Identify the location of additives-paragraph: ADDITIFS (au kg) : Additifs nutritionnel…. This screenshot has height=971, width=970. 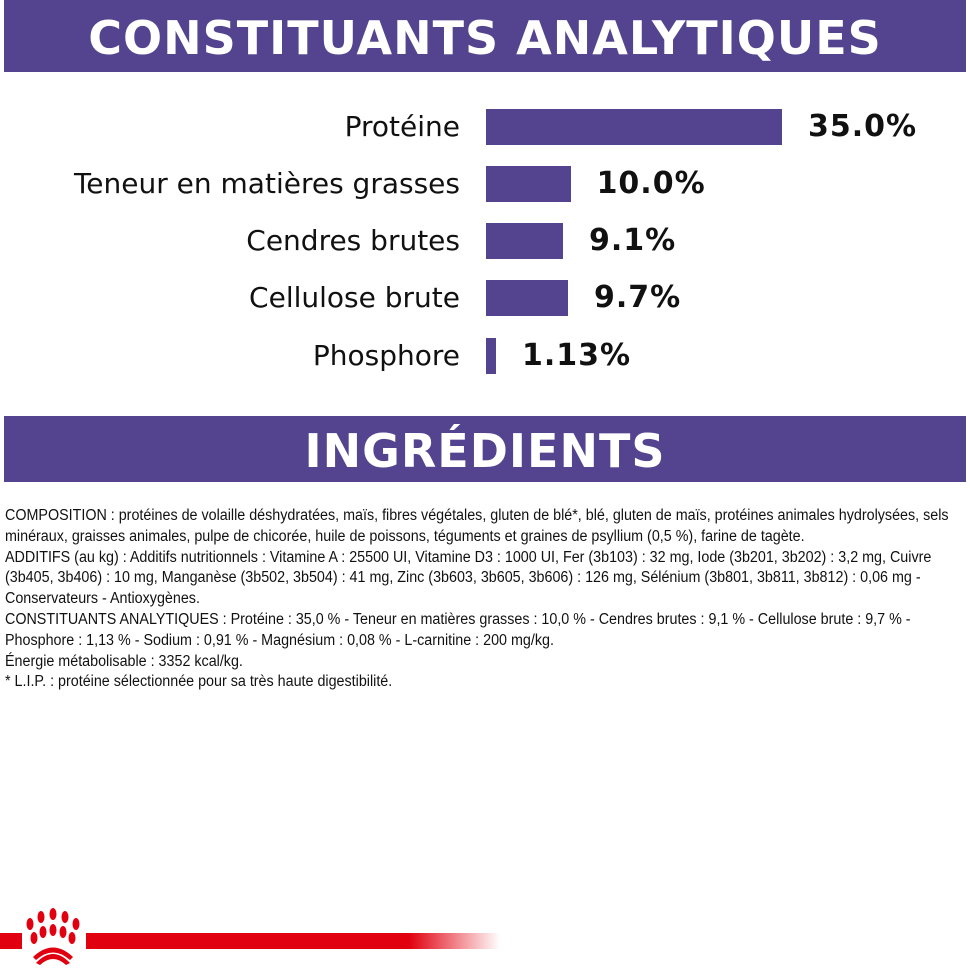
(468, 578).